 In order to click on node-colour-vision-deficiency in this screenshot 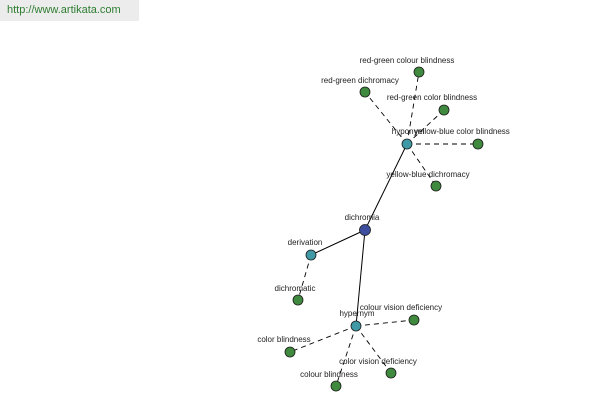, I will do `click(414, 320)`.